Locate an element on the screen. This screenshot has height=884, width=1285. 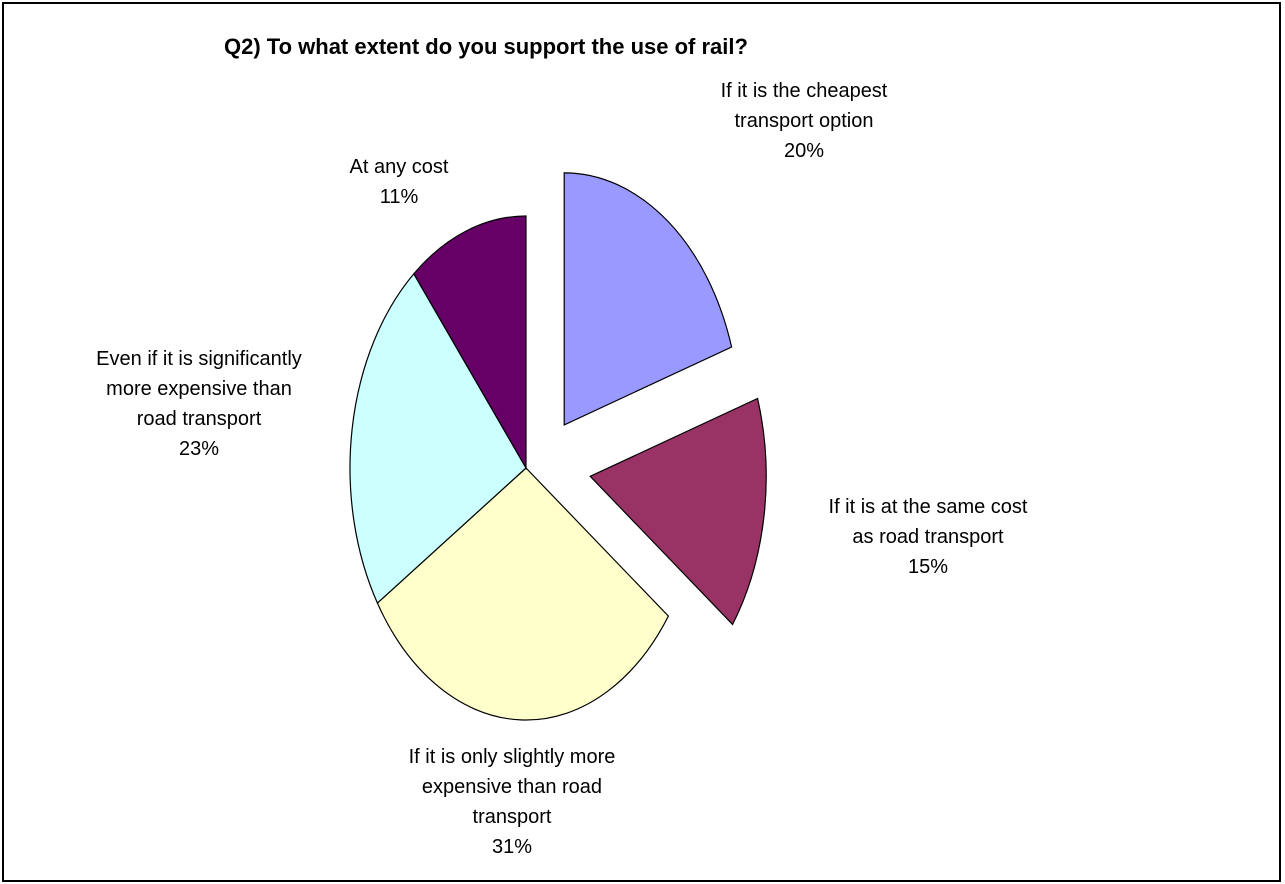
slice-label-significantly-more-line-3: road transport is located at coordinates (199, 419).